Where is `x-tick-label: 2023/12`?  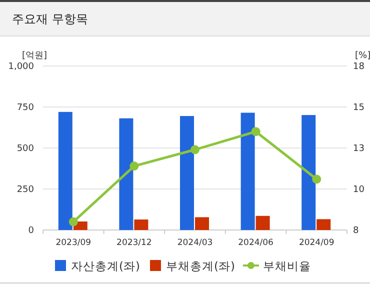 x-tick-label: 2023/12 is located at coordinates (134, 243).